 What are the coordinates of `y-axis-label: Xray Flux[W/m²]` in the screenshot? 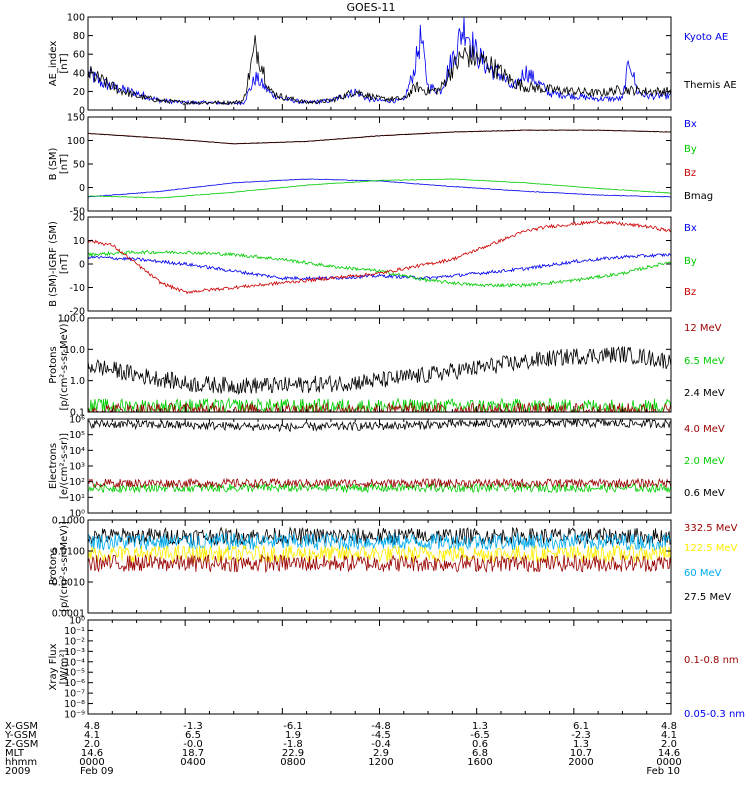 It's located at (59, 666).